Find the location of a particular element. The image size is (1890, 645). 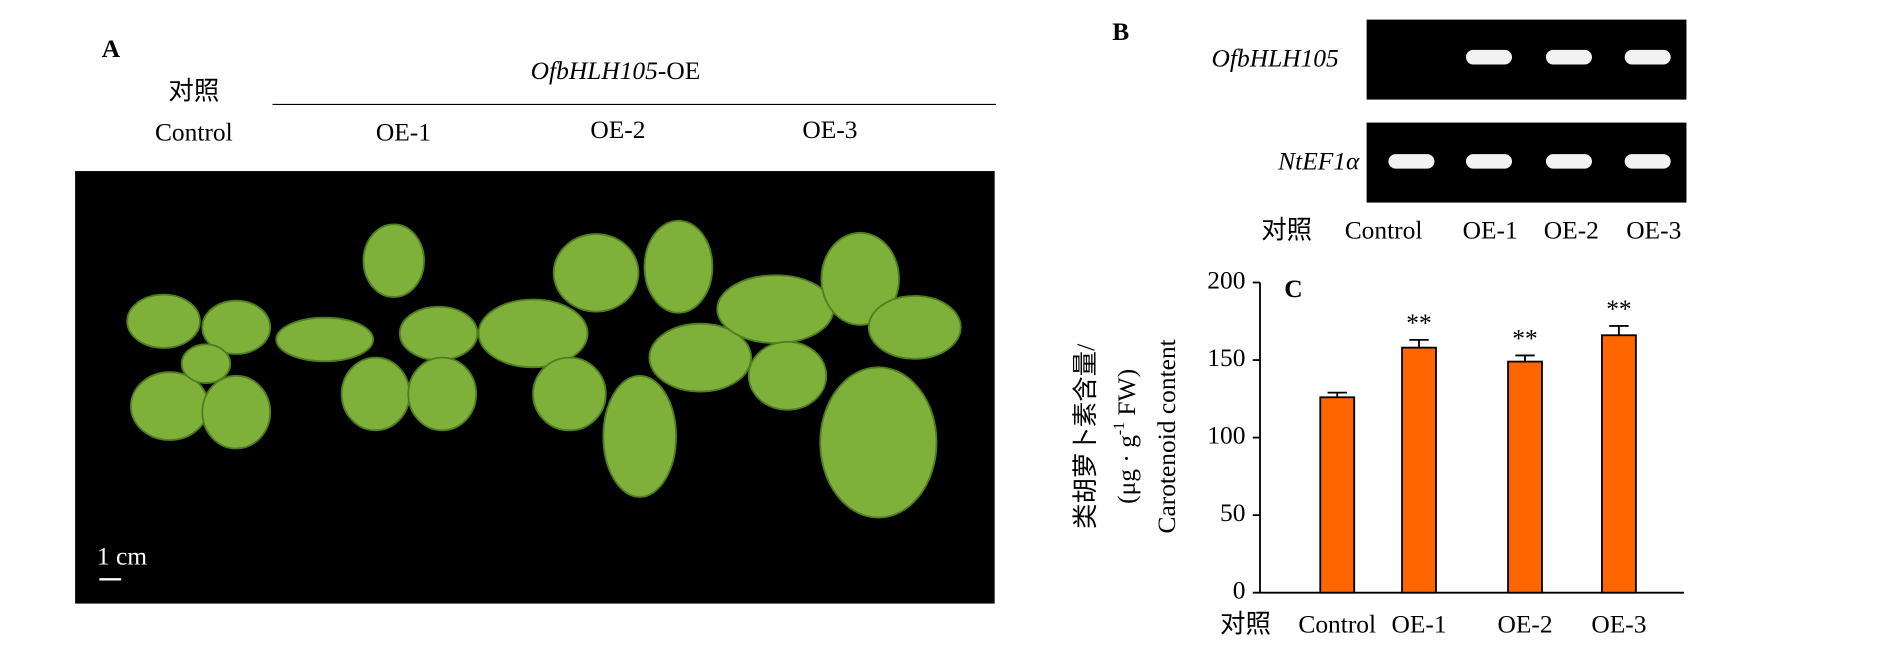

y-unit: FW) is located at coordinates (1126, 395).